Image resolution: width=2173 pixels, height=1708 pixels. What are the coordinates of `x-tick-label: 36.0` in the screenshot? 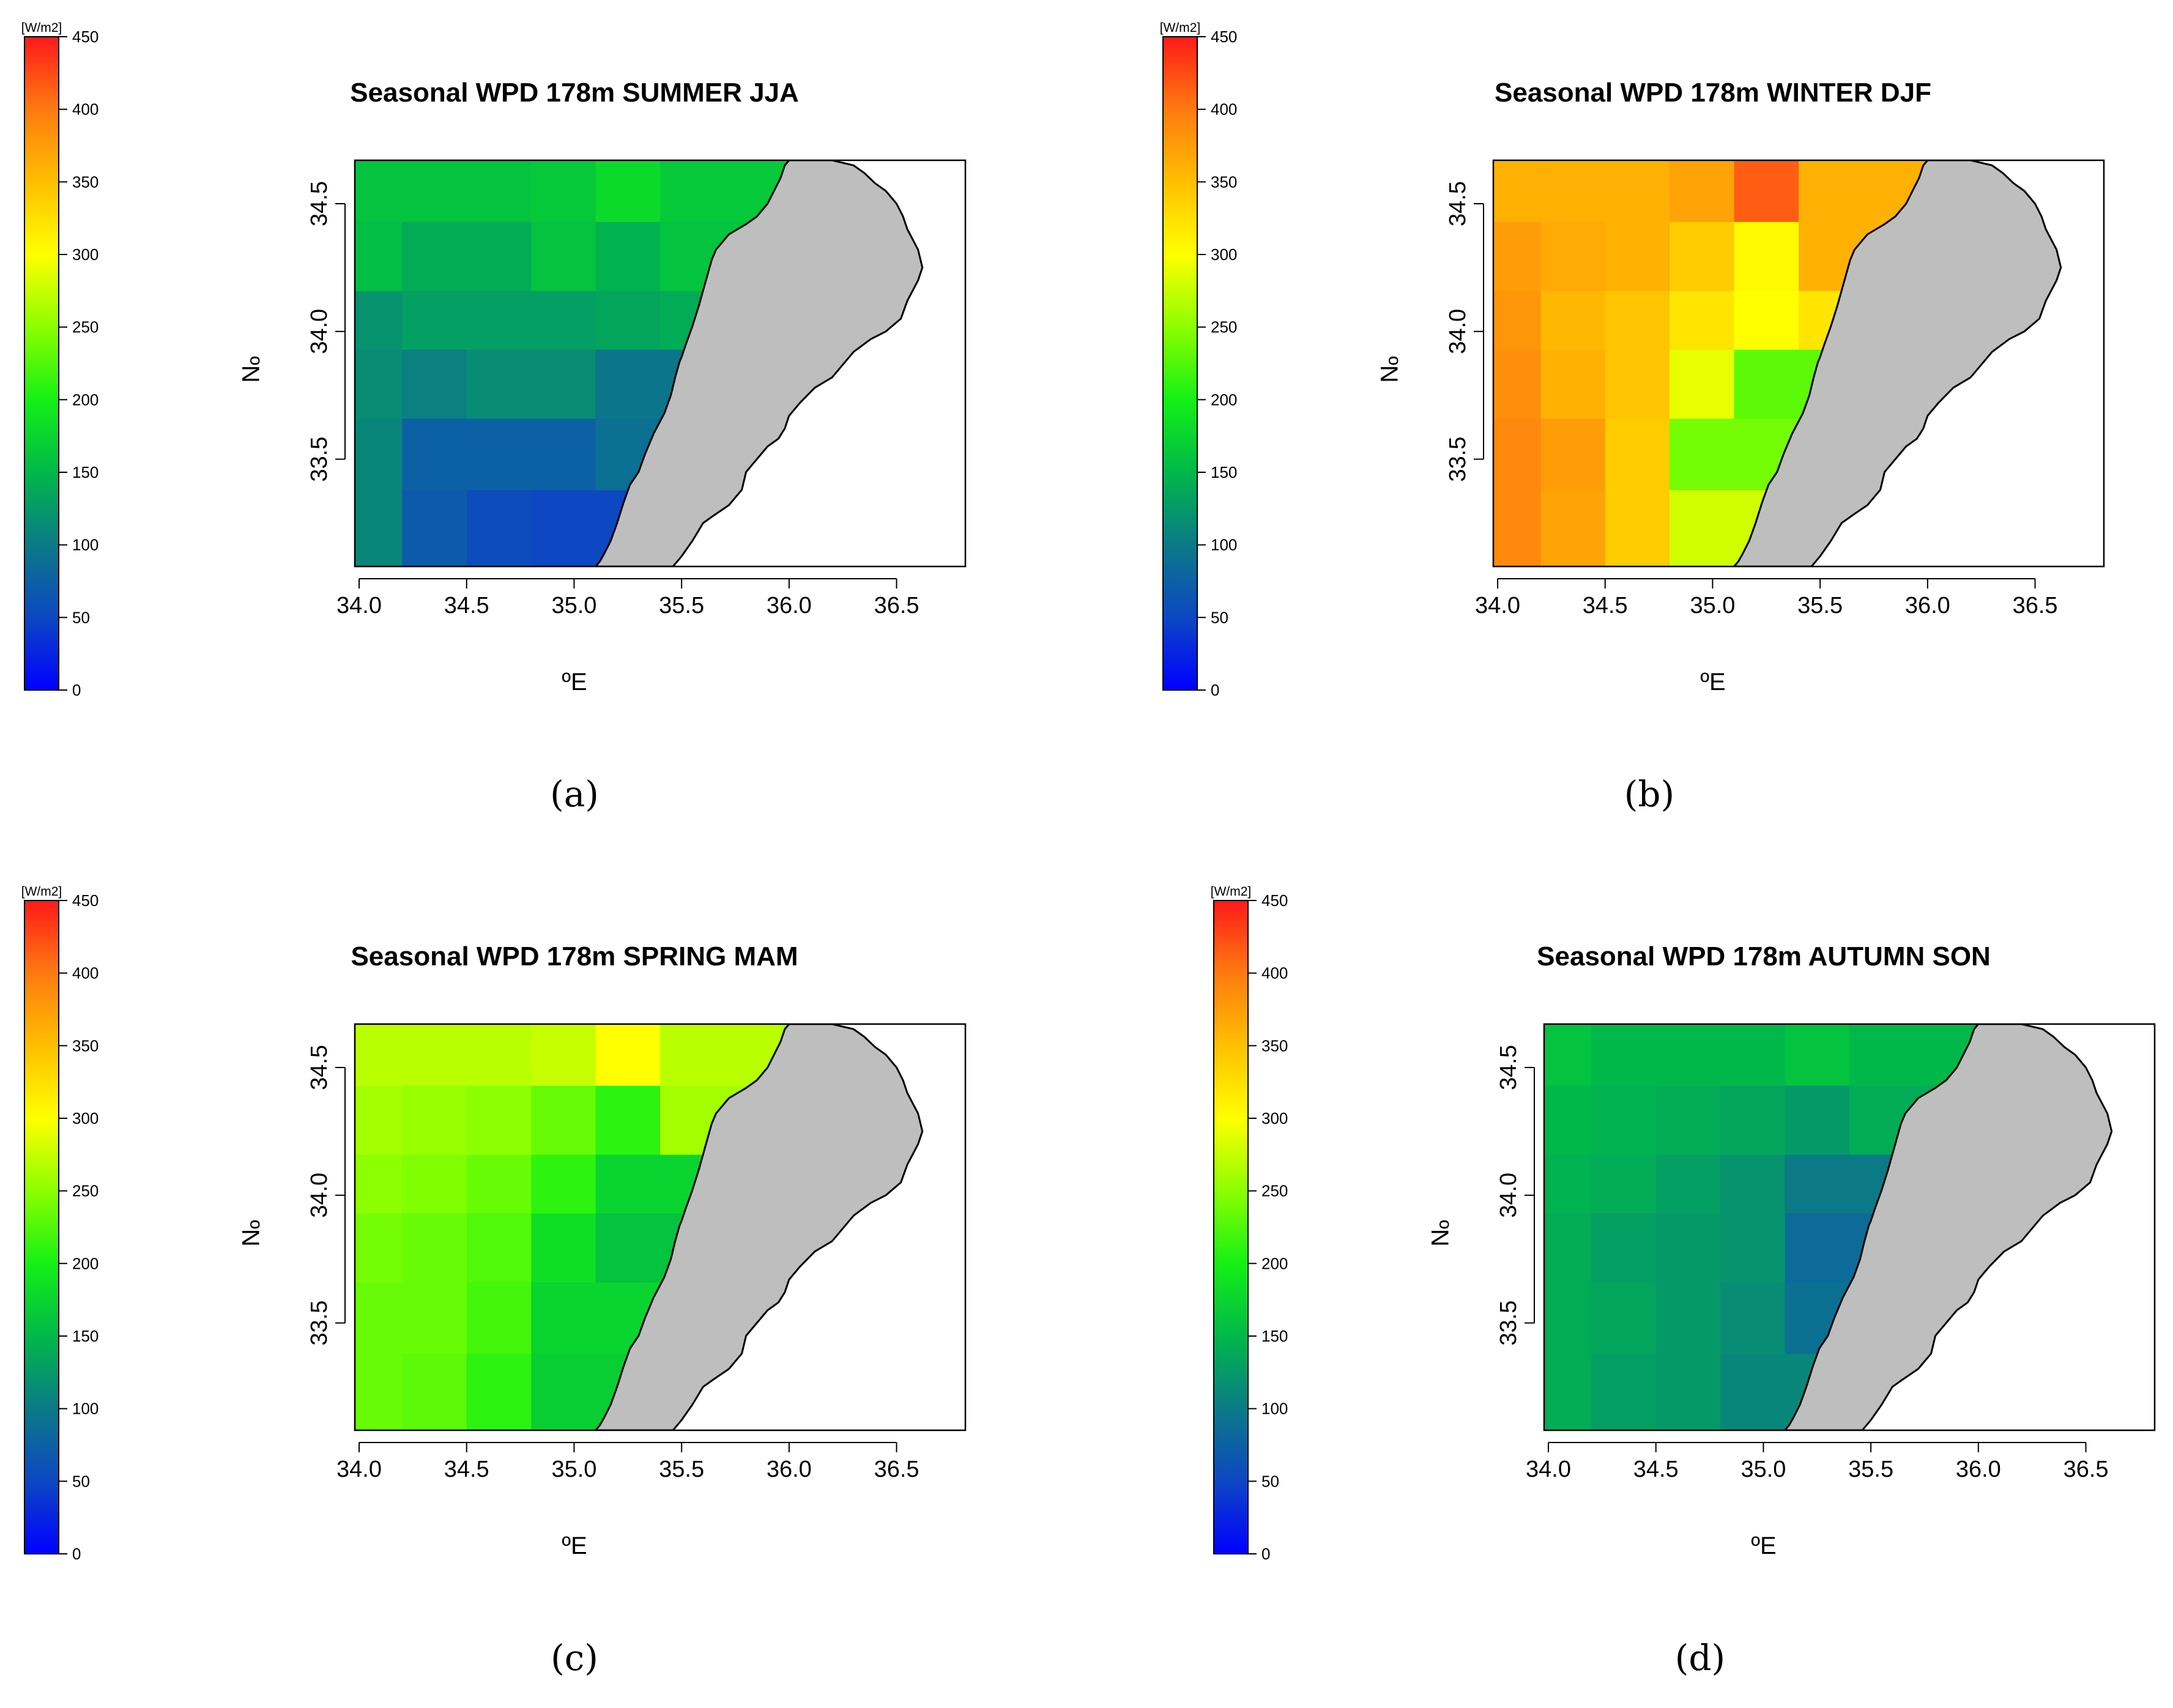 It's located at (1979, 1469).